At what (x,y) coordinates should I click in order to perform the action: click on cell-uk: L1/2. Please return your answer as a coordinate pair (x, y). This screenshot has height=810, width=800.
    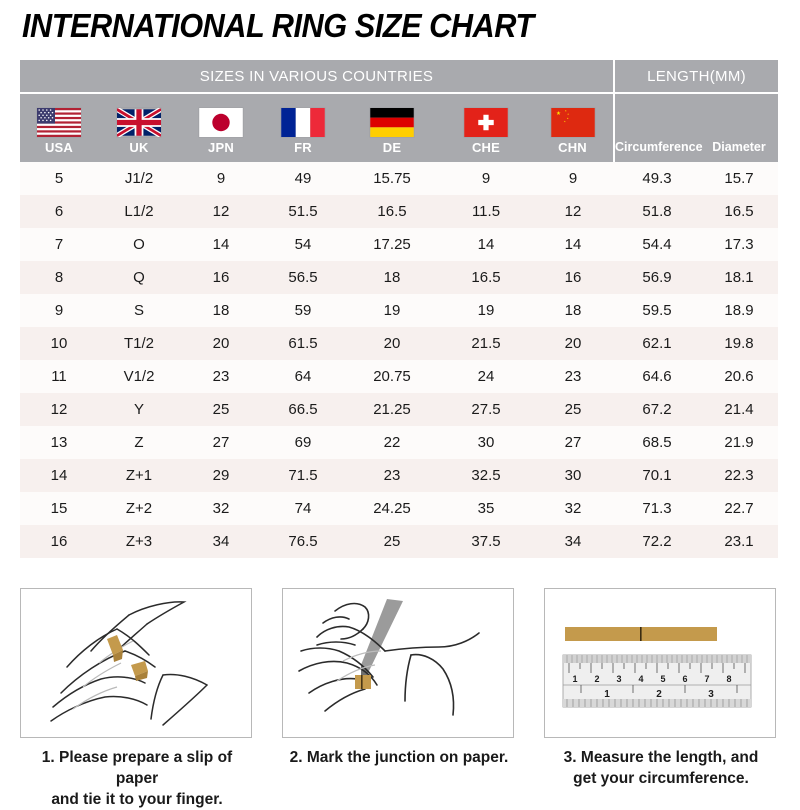
    Looking at the image, I should click on (139, 211).